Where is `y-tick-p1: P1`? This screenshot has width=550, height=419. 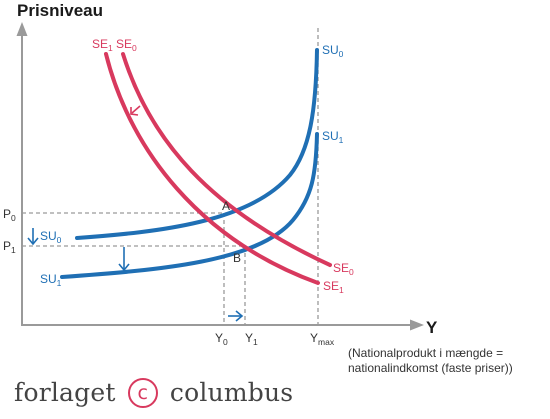
y-tick-p1: P1 is located at coordinates (9, 247).